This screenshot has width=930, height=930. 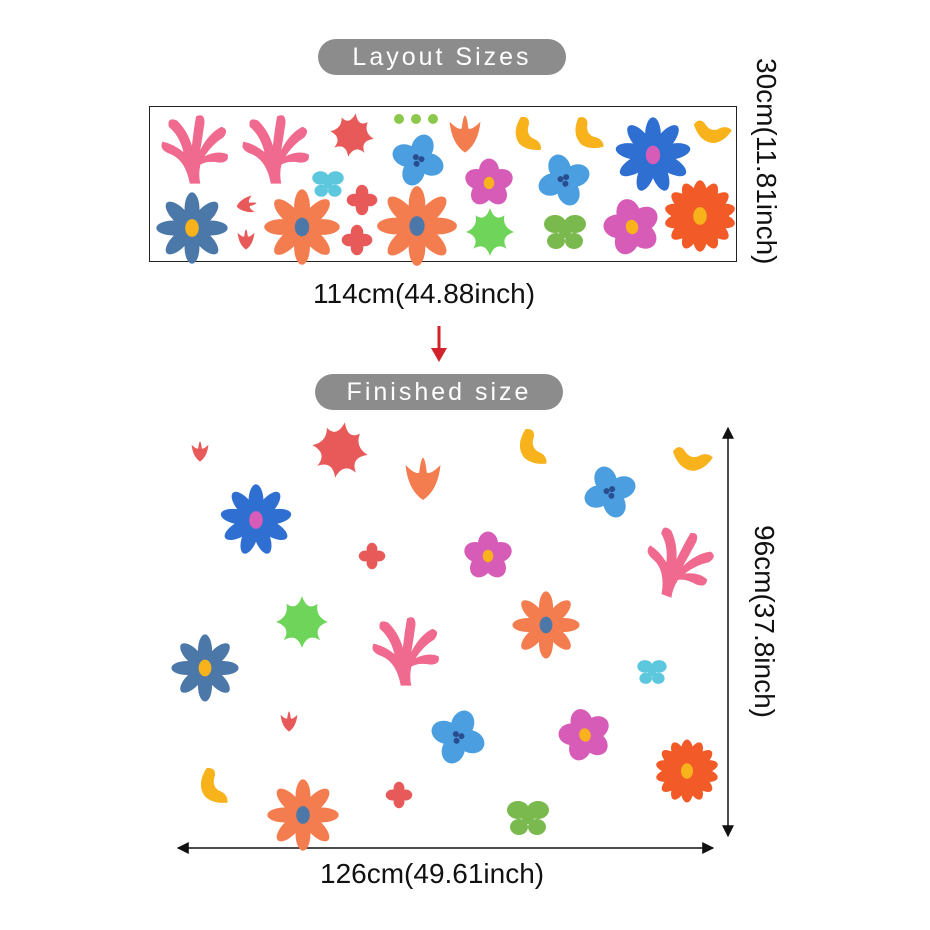 I want to click on finished-size-label: Finished size, so click(x=439, y=392).